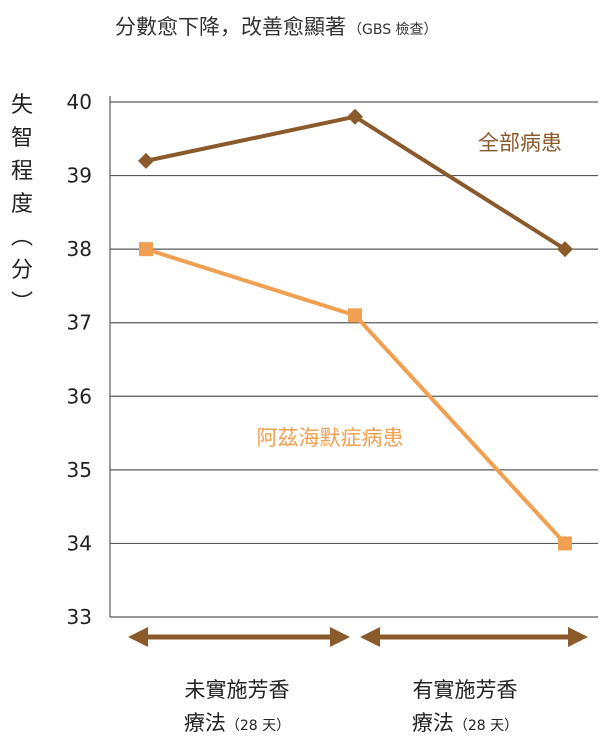 The height and width of the screenshot is (744, 610). What do you see at coordinates (230, 27) in the screenshot?
I see `chart-title-main: 分數愈下降，改善愈顯著` at bounding box center [230, 27].